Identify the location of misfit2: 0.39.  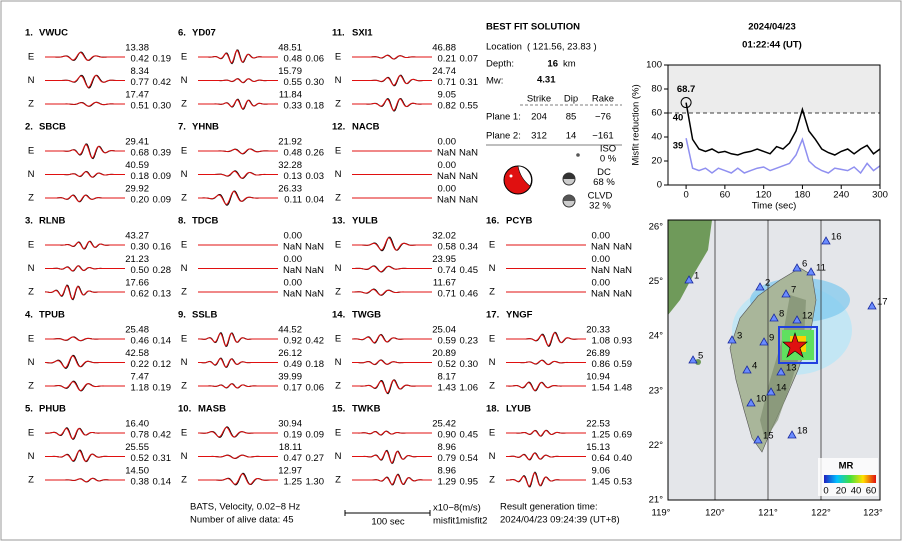
(162, 153).